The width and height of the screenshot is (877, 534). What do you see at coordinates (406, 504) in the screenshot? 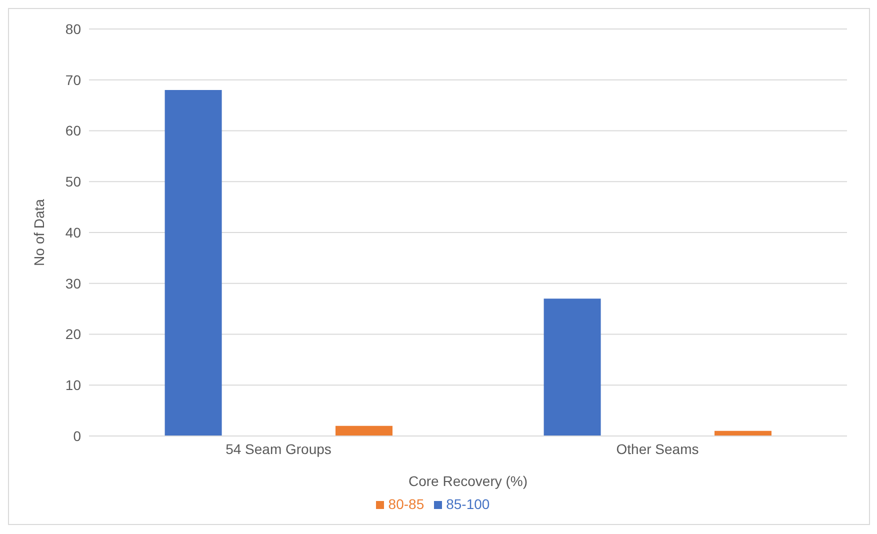
I see `legend-label: 80-85` at bounding box center [406, 504].